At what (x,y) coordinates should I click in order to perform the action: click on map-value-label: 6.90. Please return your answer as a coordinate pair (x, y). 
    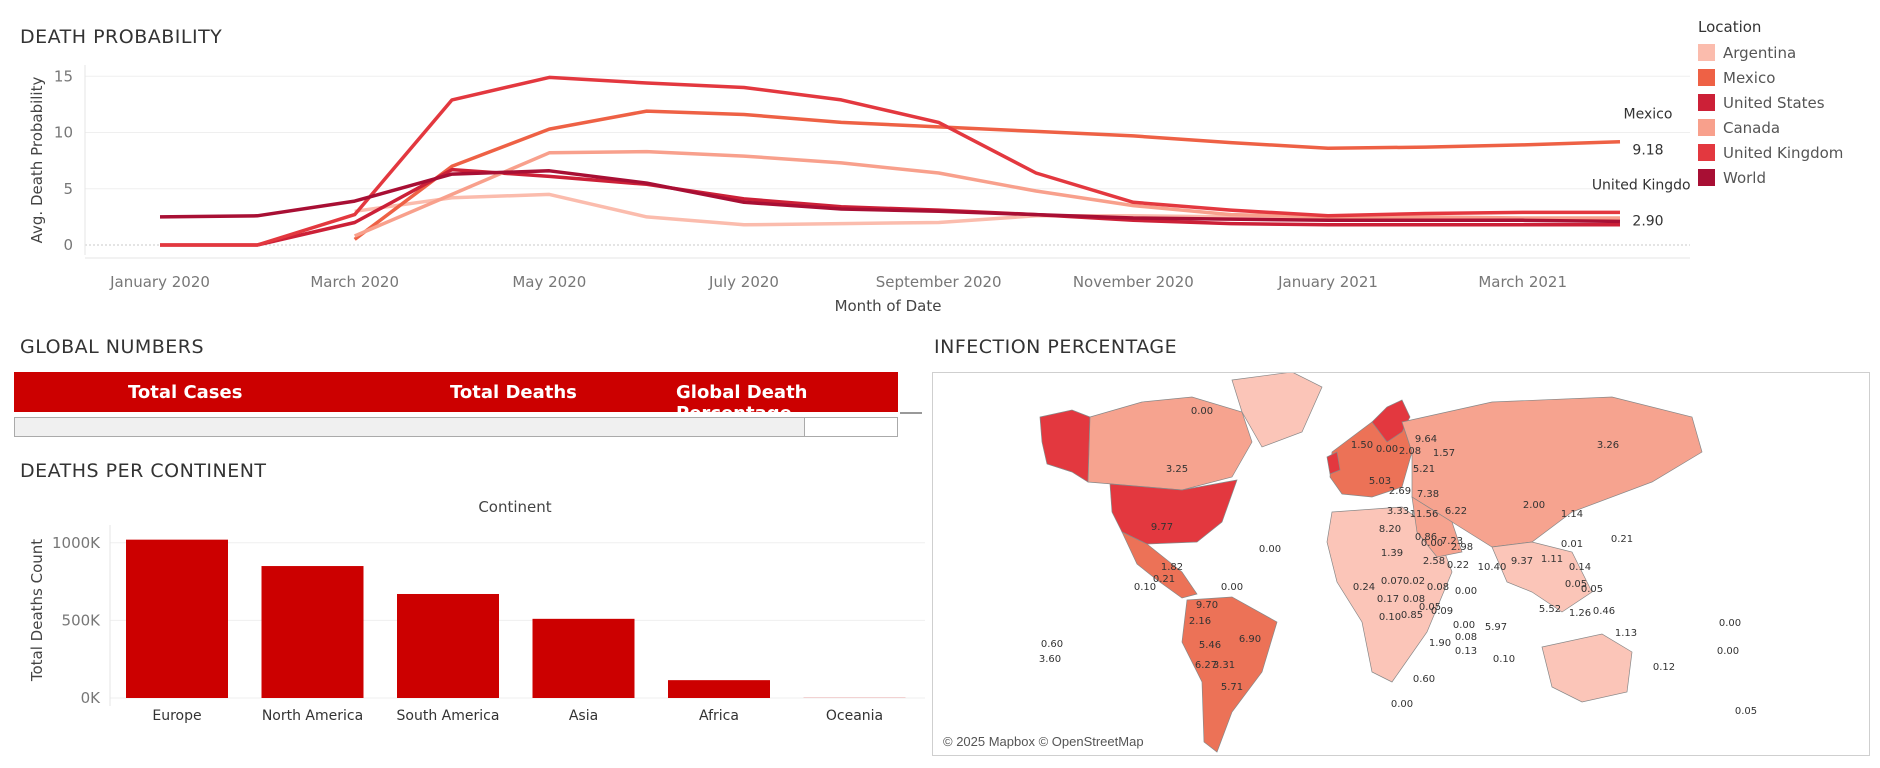
    Looking at the image, I should click on (1250, 639).